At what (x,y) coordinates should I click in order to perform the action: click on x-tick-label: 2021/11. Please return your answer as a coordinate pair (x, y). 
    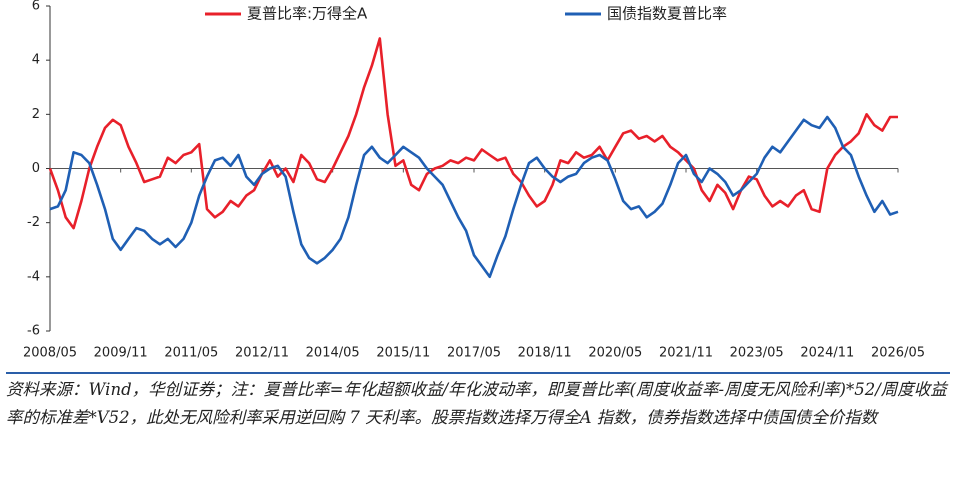
    Looking at the image, I should click on (686, 353).